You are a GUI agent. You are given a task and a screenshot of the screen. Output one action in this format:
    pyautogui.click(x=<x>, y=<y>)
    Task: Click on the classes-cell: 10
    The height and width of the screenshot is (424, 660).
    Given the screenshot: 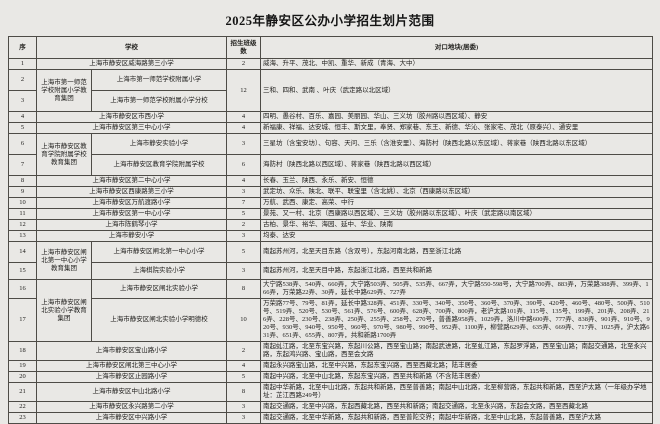 What is the action you would take?
    pyautogui.click(x=243, y=320)
    